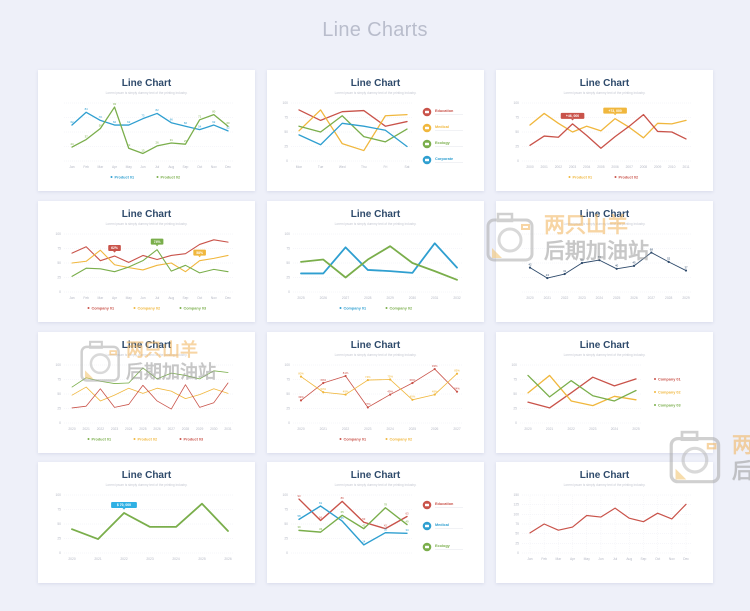 This screenshot has width=750, height=611. I want to click on data-label: 52, so click(669, 259).